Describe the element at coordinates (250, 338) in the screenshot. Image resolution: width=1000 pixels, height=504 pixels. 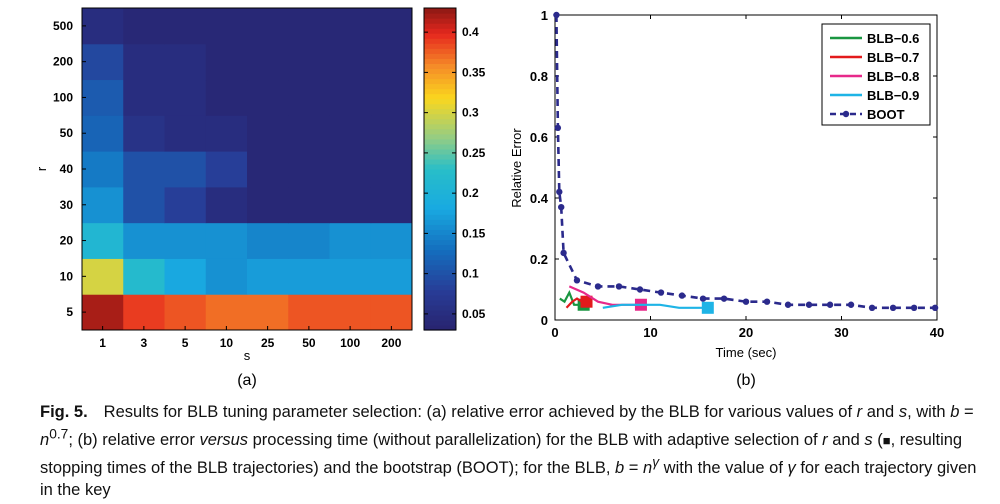
I see `heatmap-x-ticks: 1 3 5 10 25 50 100 200` at that location.